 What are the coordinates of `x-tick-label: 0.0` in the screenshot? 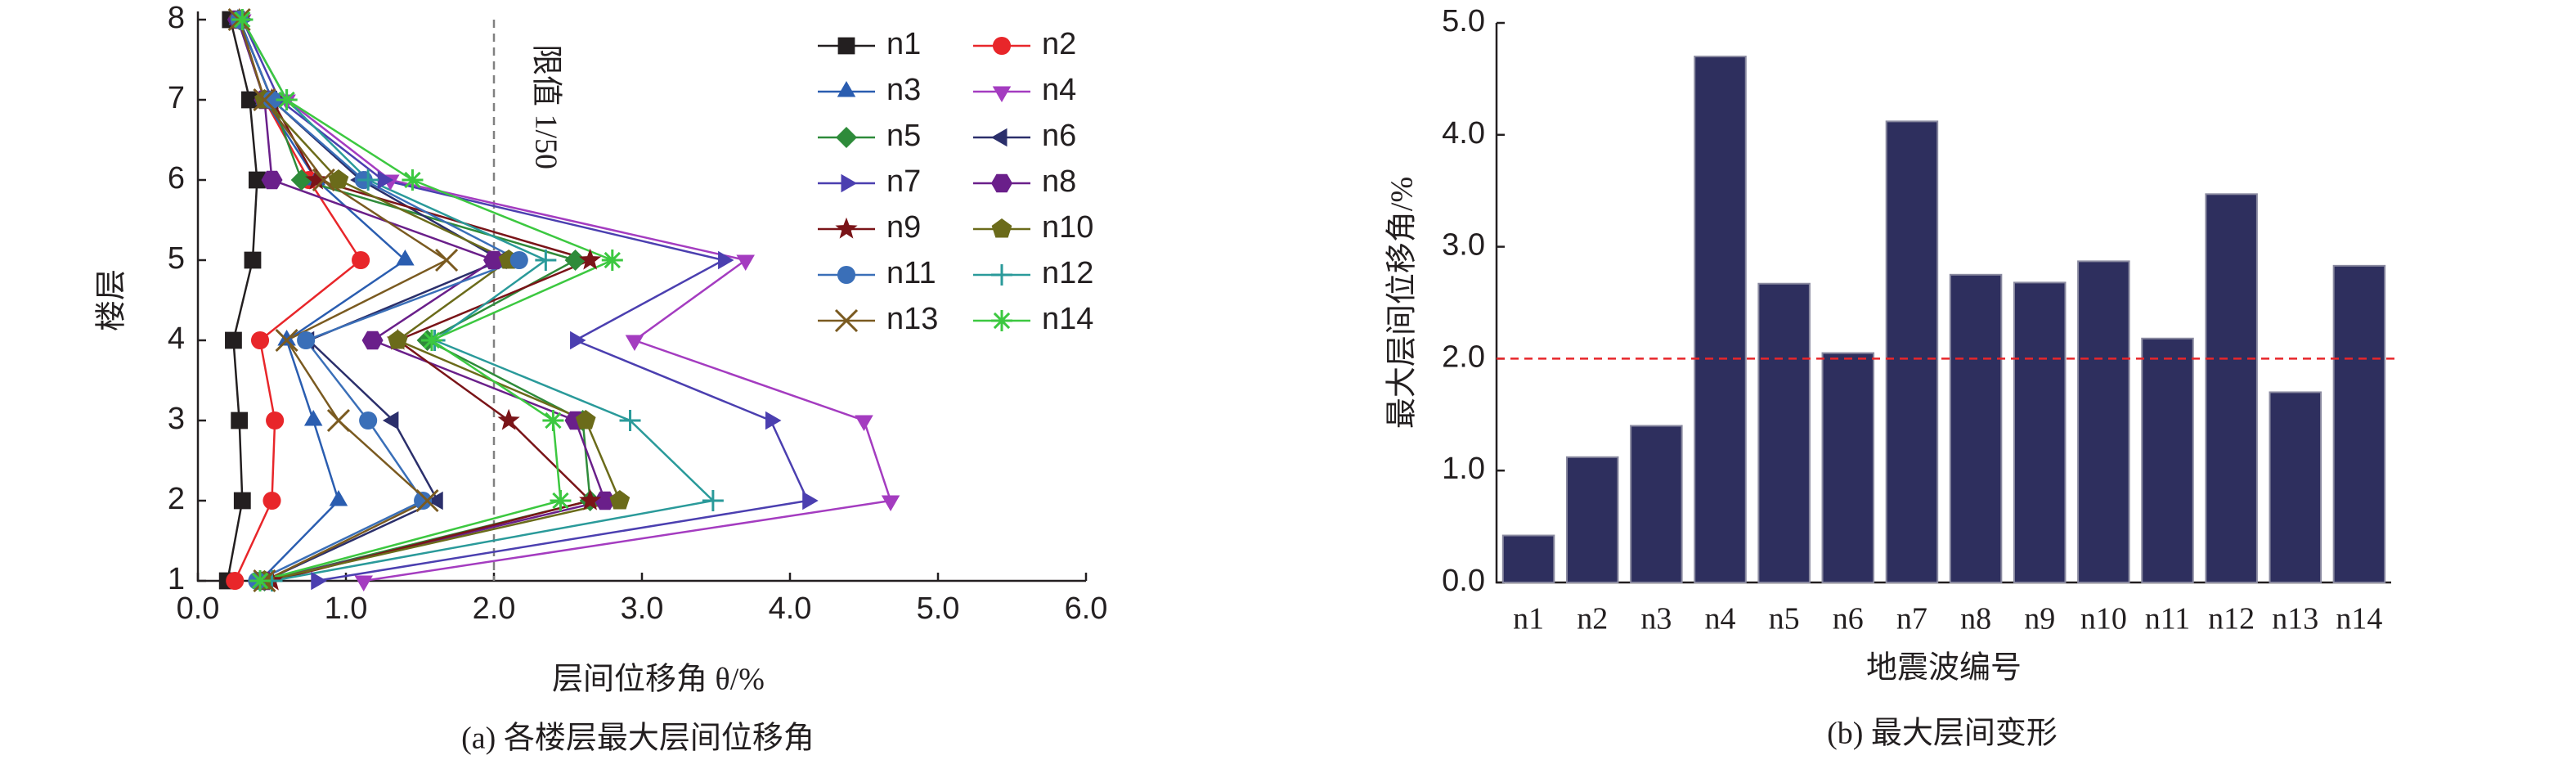 It's located at (198, 609).